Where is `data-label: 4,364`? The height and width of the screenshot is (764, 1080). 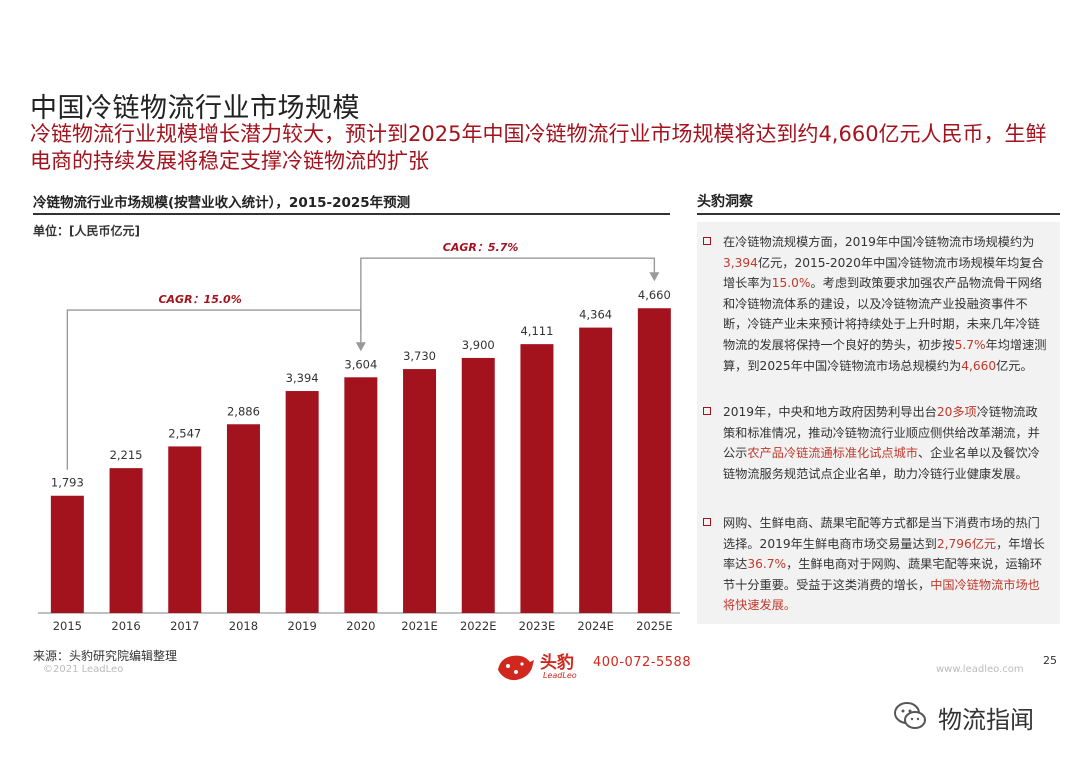
data-label: 4,364 is located at coordinates (595, 315).